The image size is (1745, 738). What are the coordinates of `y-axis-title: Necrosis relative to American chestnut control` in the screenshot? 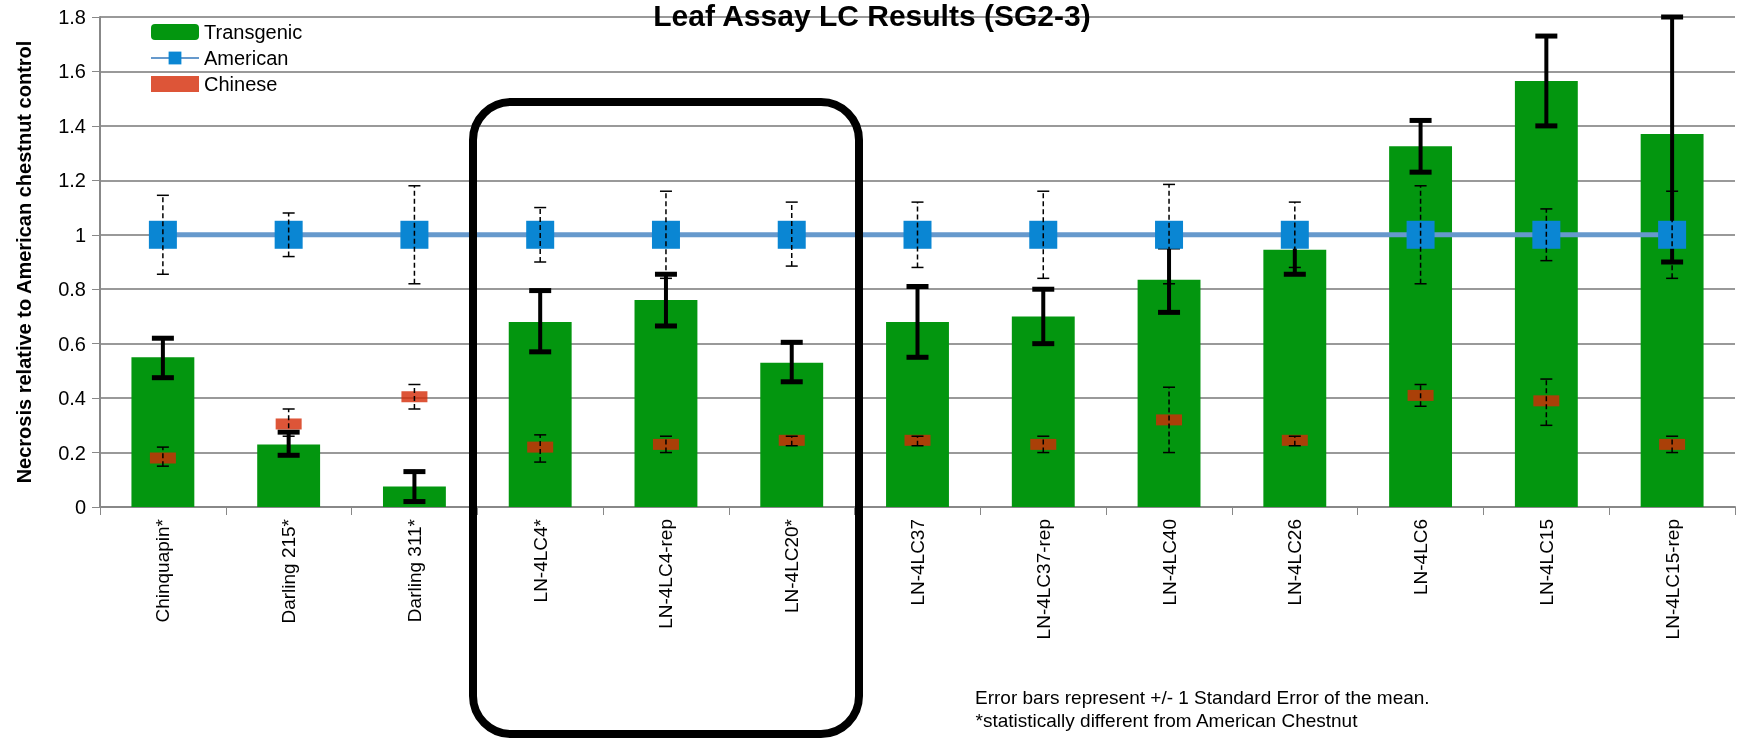 It's located at (24, 262).